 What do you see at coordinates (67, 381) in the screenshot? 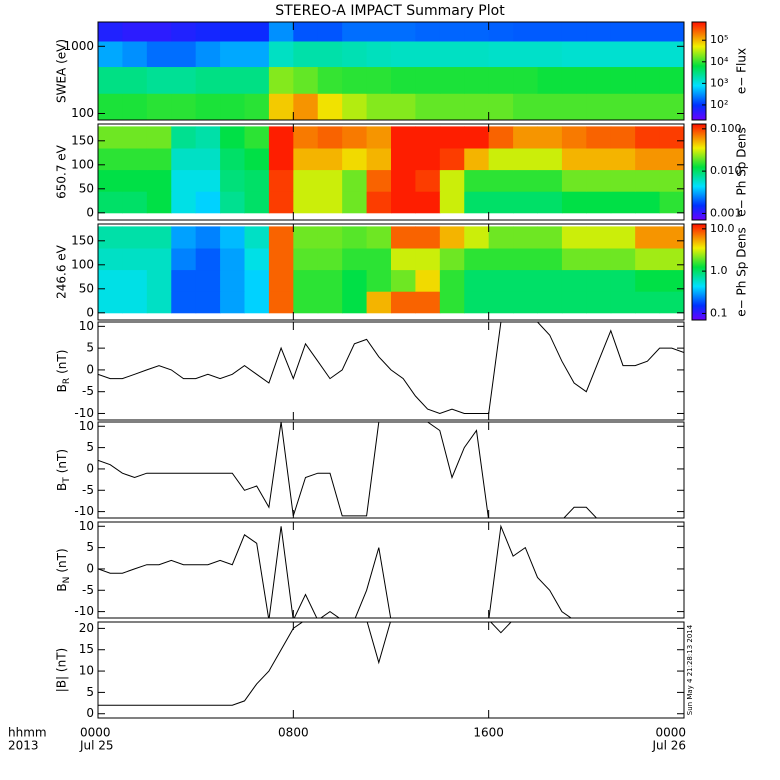
I see `y-axis-label-sub: R` at bounding box center [67, 381].